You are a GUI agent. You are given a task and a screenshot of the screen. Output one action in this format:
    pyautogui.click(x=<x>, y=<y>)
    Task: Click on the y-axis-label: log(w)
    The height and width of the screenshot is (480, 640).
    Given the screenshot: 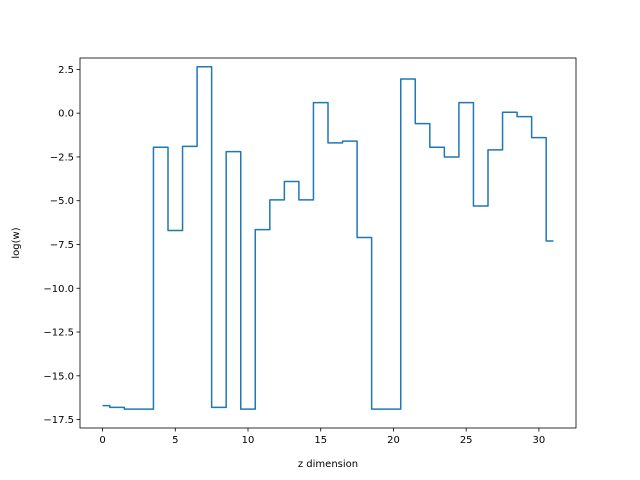 What is the action you would take?
    pyautogui.click(x=16, y=242)
    